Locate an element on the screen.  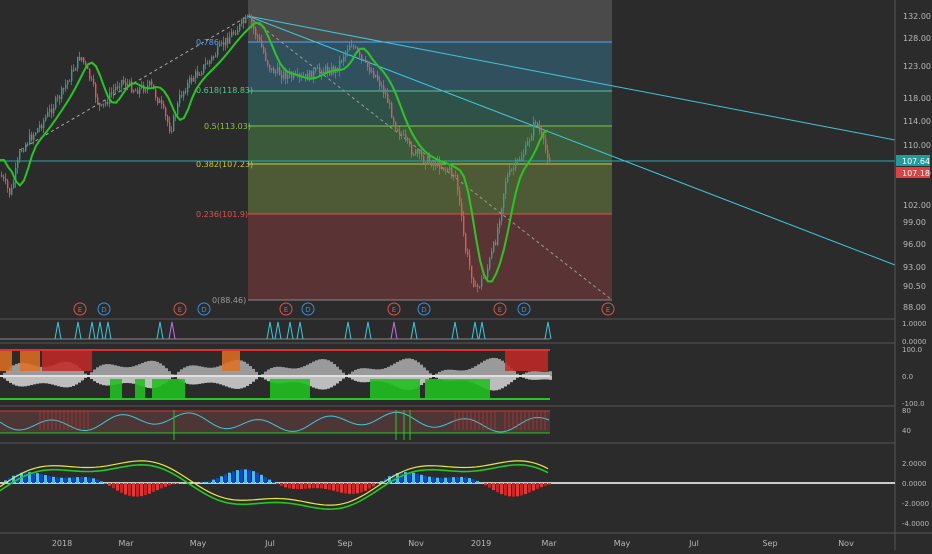
price-axis-label: 132.00 is located at coordinates (917, 16).